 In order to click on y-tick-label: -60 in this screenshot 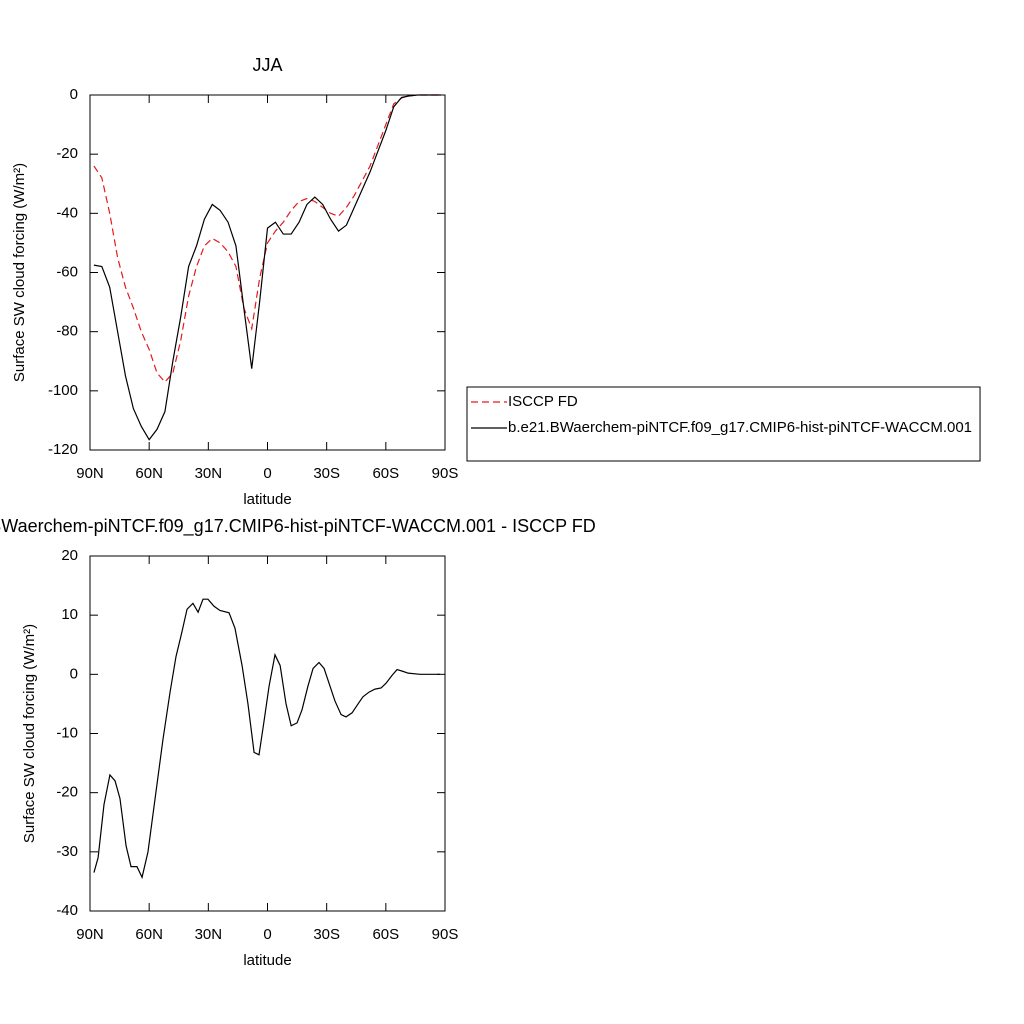, I will do `click(67, 271)`.